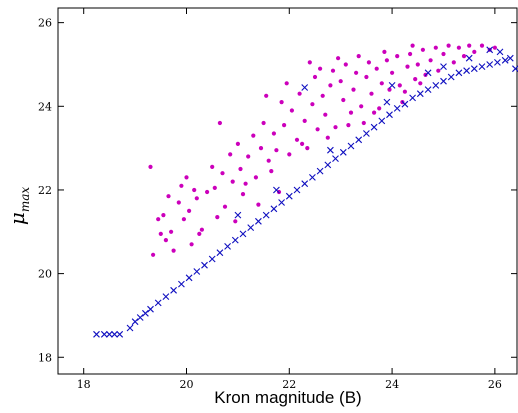  Describe the element at coordinates (392, 384) in the screenshot. I see `x-tick-label: 24` at that location.